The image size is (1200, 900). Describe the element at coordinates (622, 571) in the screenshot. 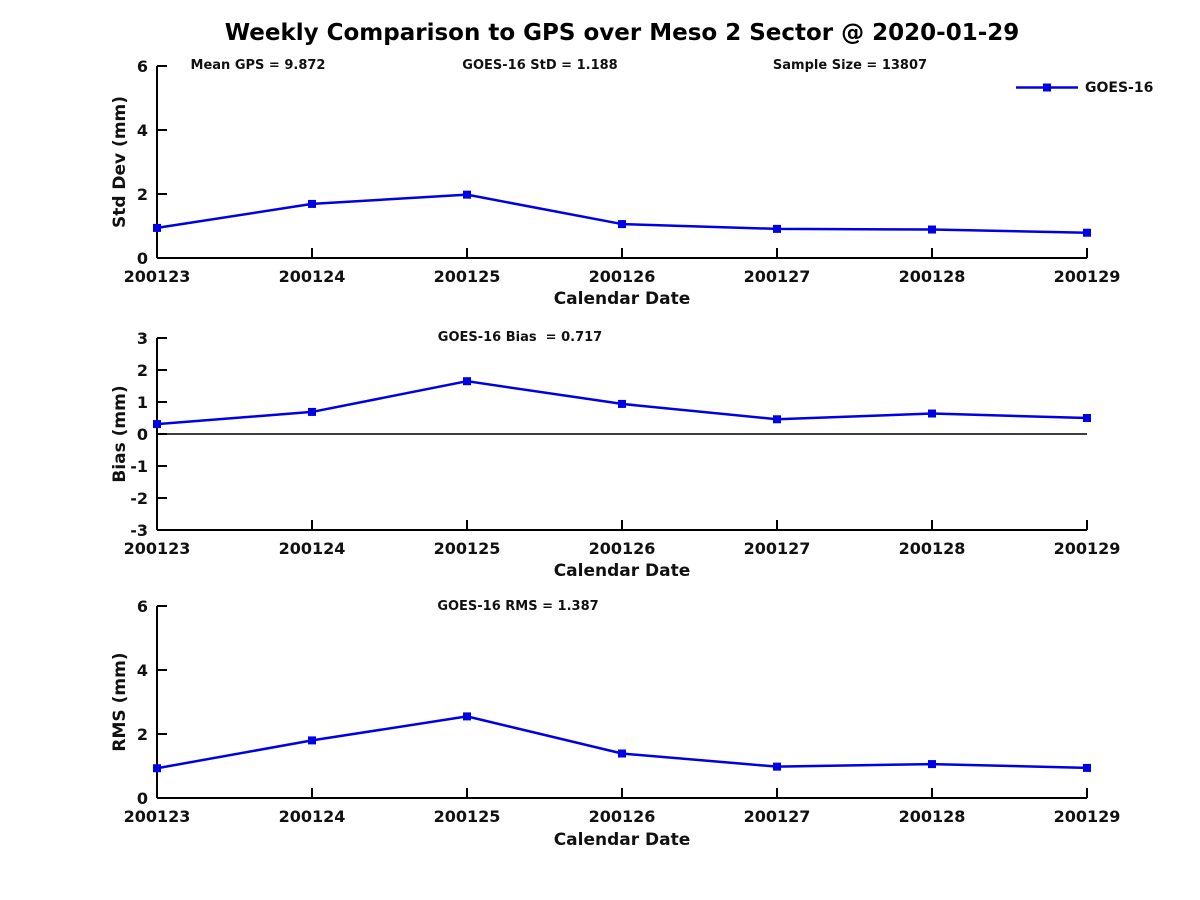

I see `x-axis-label-plot2: Calendar Date` at that location.